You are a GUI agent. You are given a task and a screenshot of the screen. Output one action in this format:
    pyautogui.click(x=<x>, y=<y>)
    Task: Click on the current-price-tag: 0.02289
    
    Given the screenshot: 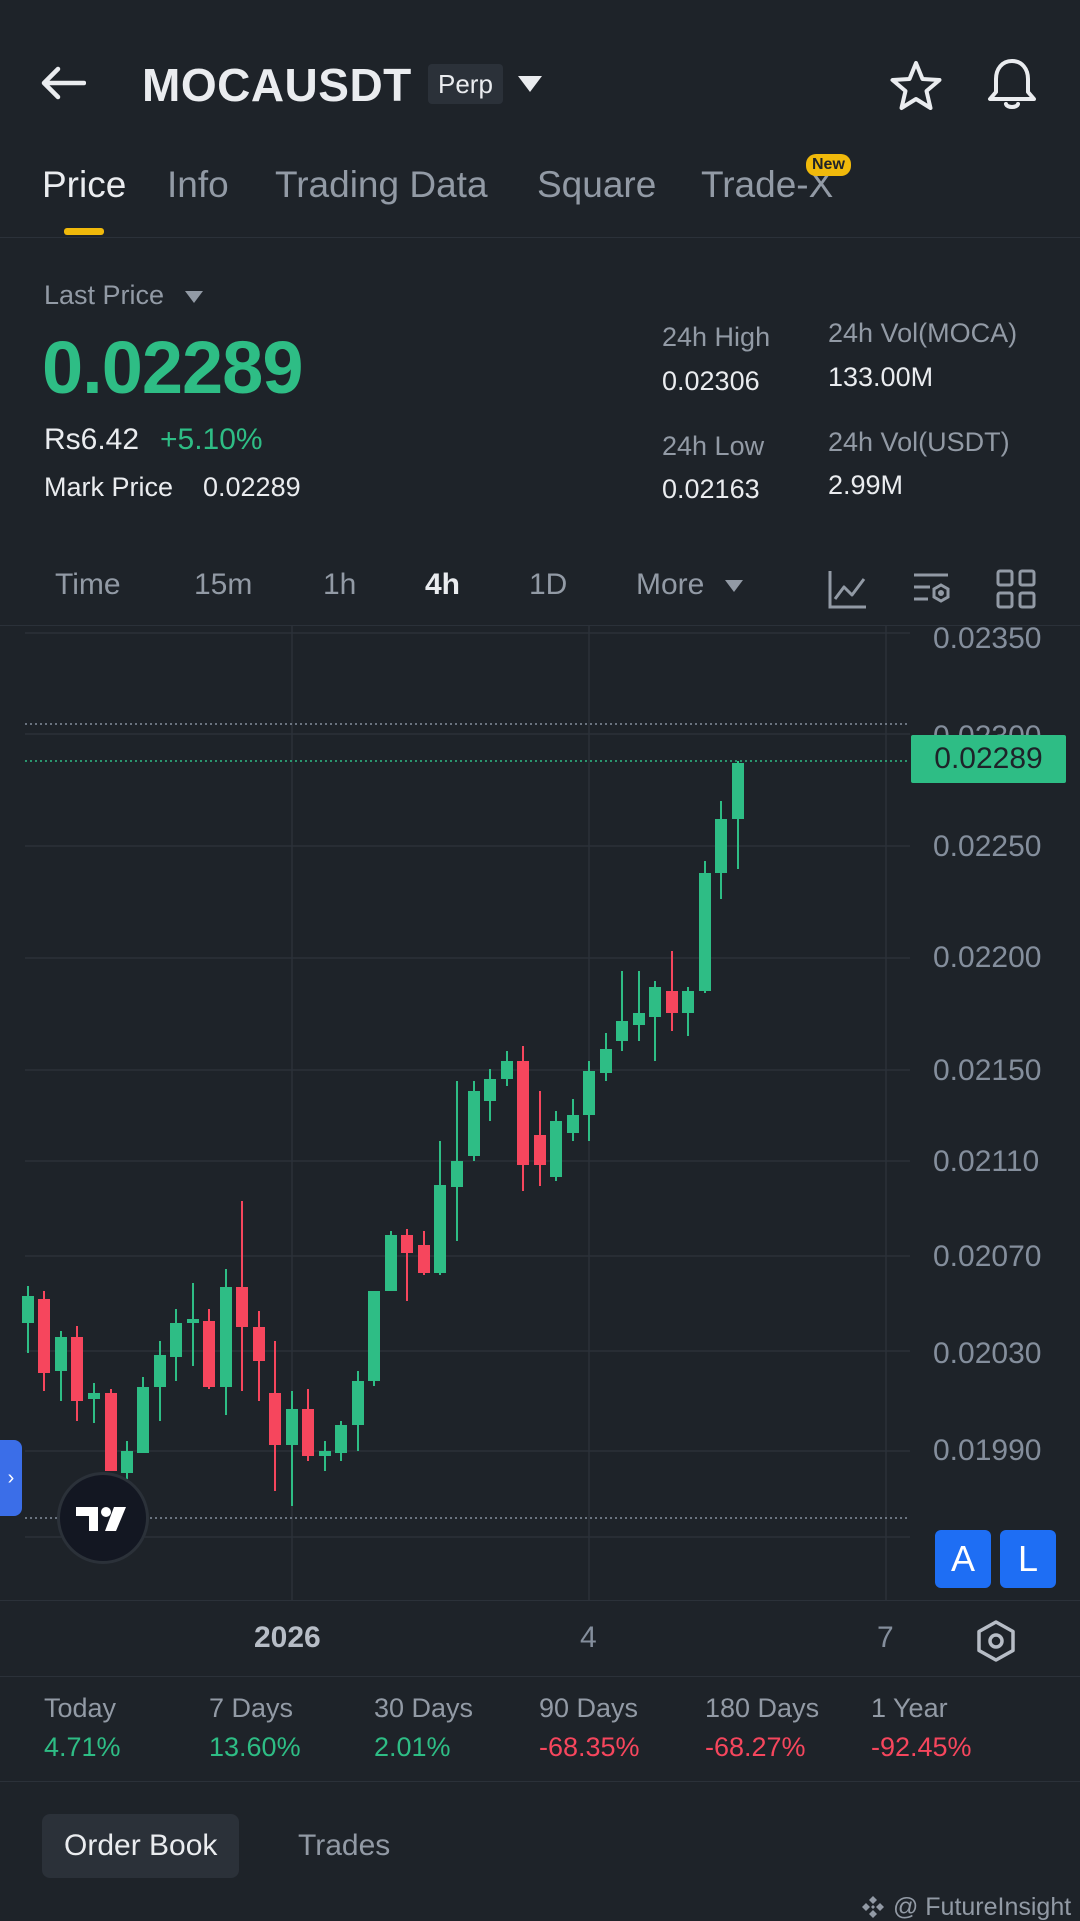 What is the action you would take?
    pyautogui.click(x=988, y=759)
    